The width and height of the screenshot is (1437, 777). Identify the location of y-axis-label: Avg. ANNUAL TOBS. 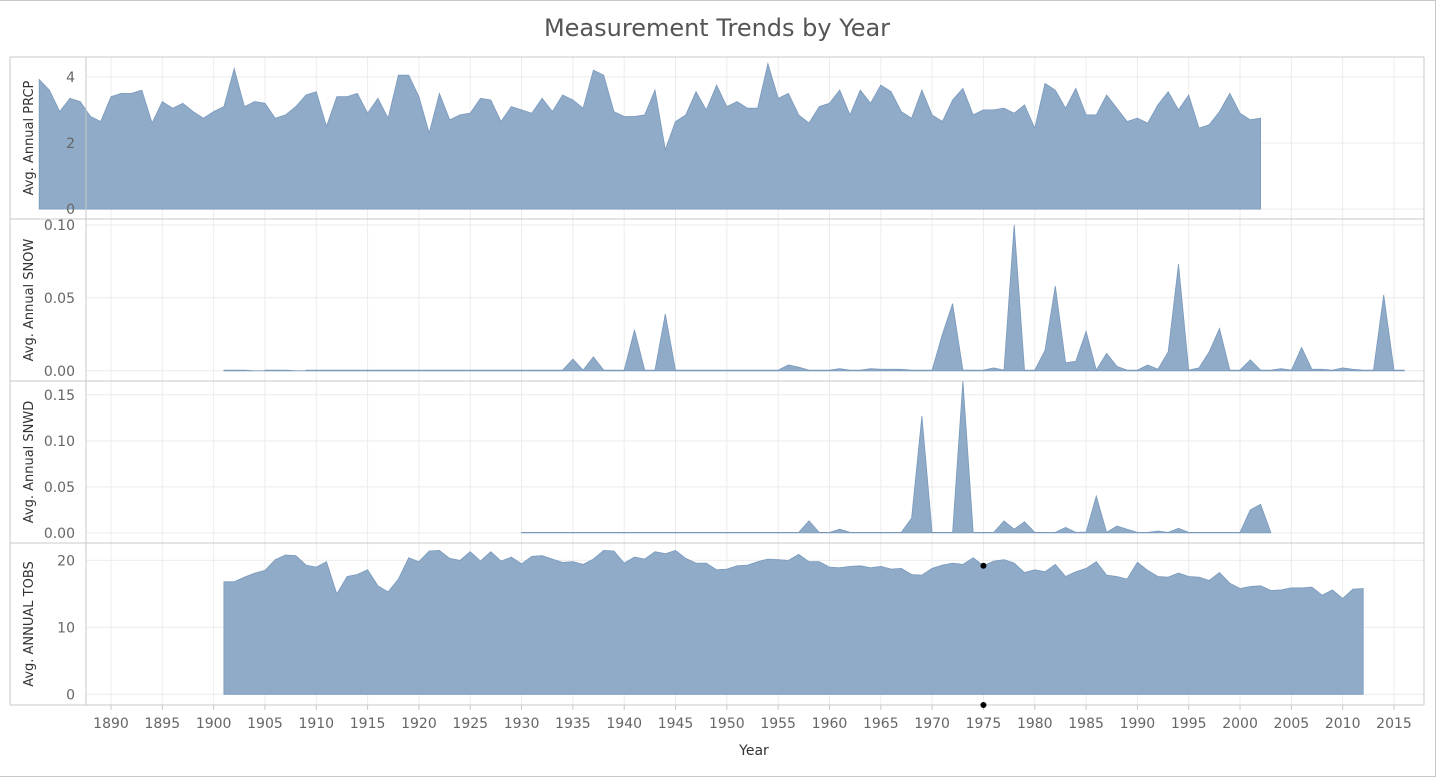
(29, 624).